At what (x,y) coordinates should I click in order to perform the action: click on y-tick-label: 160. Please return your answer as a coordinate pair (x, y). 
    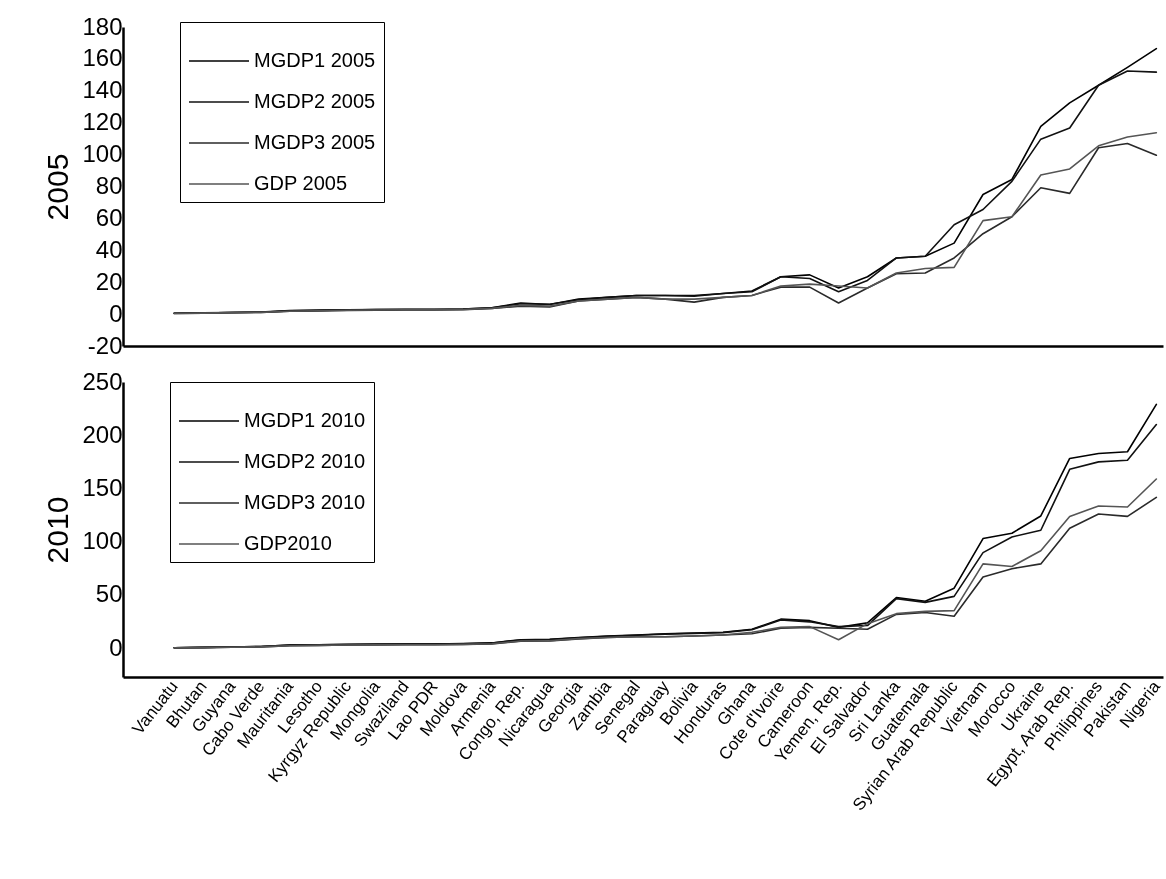
    Looking at the image, I should click on (102, 58).